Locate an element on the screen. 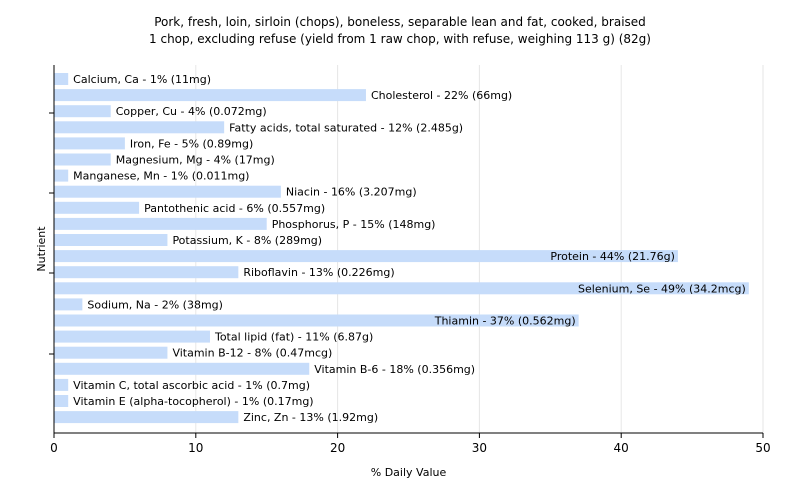  bar-label: Thiamin - 37% (0.562mg) is located at coordinates (505, 321).